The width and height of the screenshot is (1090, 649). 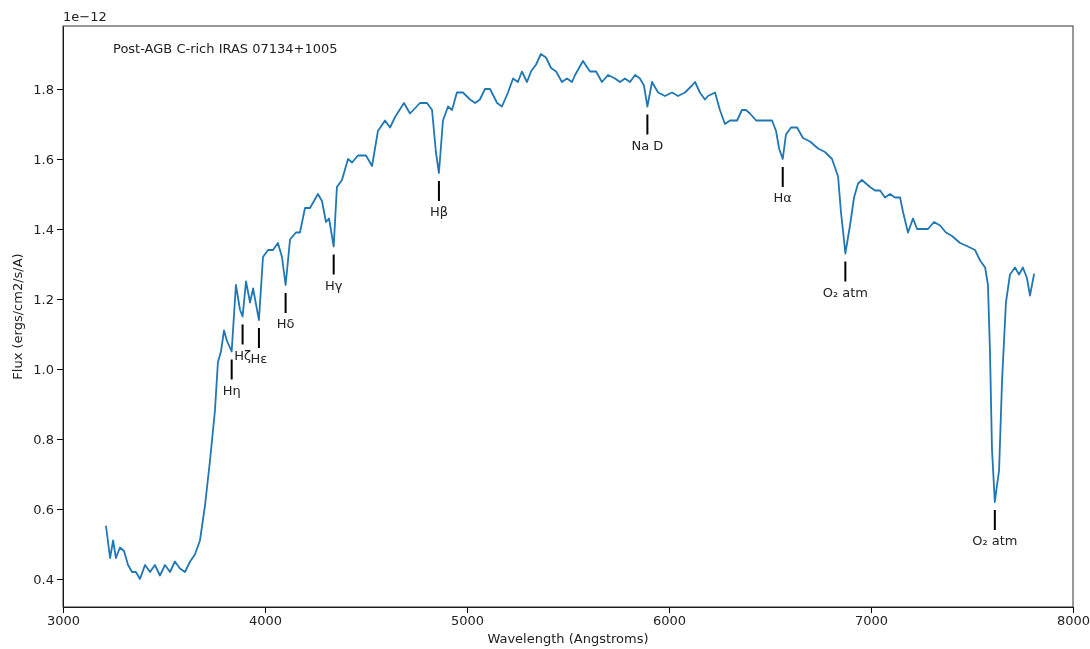 I want to click on y-tick-label: 1.2, so click(x=43, y=299).